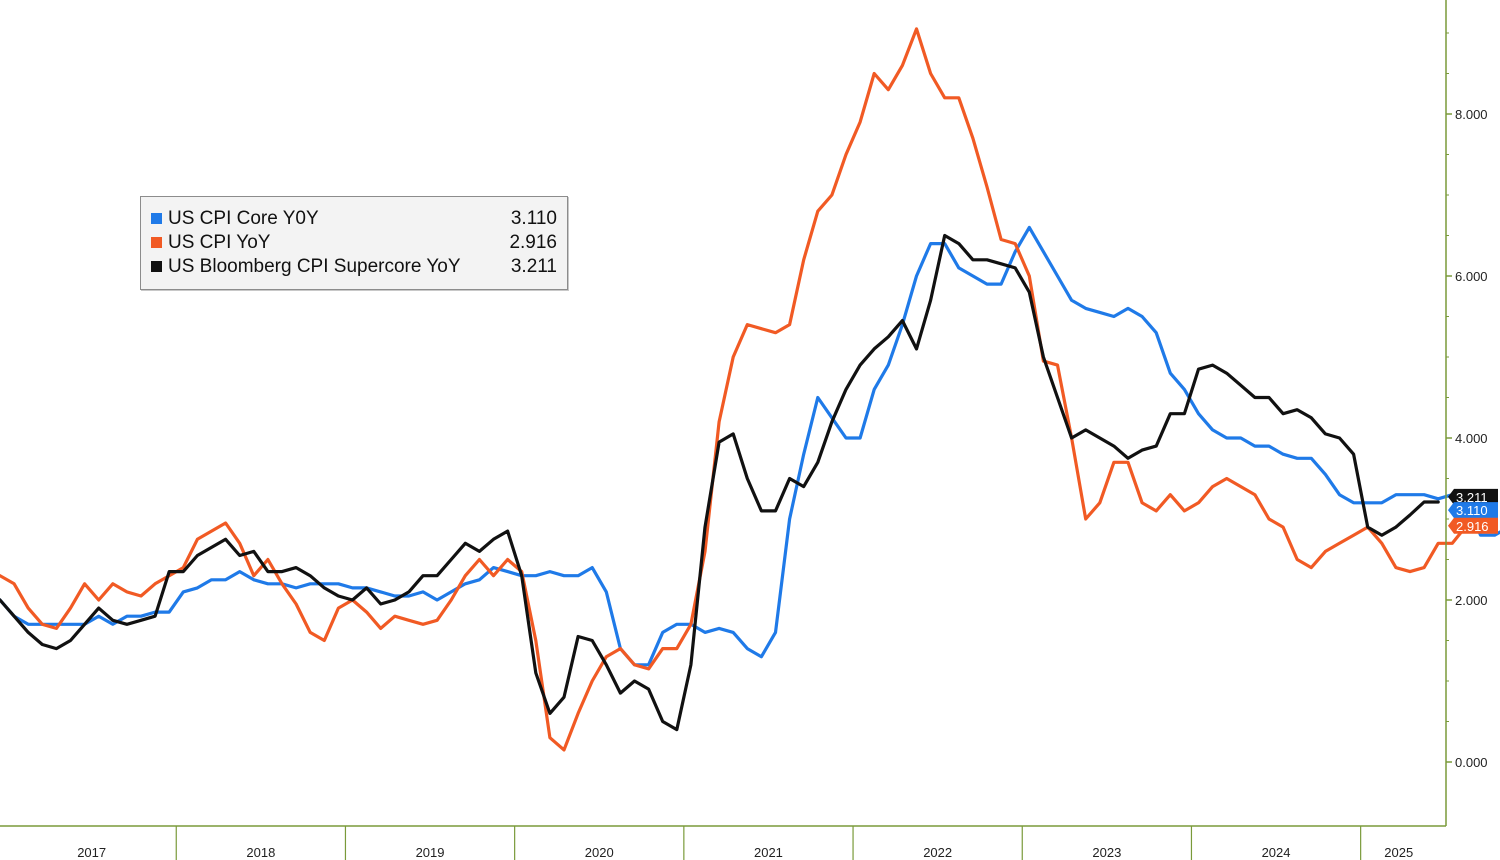 The image size is (1500, 860). I want to click on y-tick-label: 0.000, so click(1471, 762).